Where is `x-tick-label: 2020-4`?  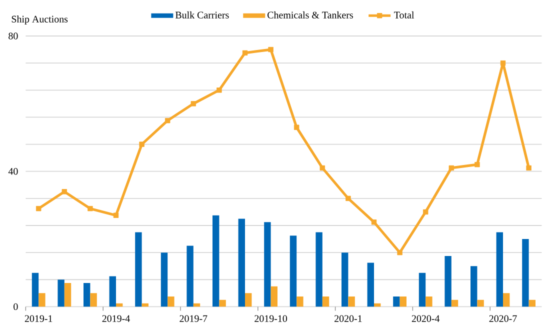 x-tick-label: 2020-4 is located at coordinates (426, 318).